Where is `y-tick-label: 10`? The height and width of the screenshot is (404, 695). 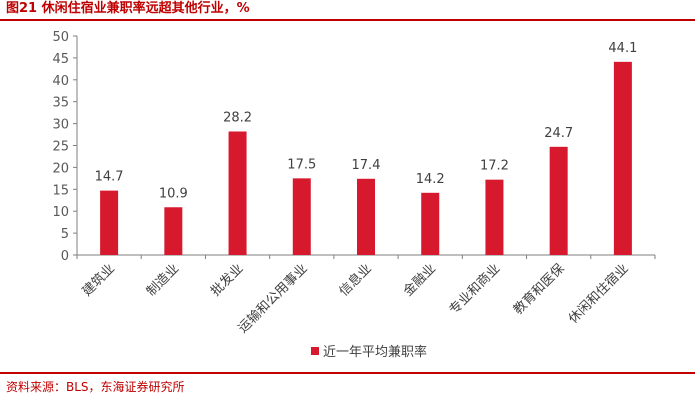 y-tick-label: 10 is located at coordinates (60, 212).